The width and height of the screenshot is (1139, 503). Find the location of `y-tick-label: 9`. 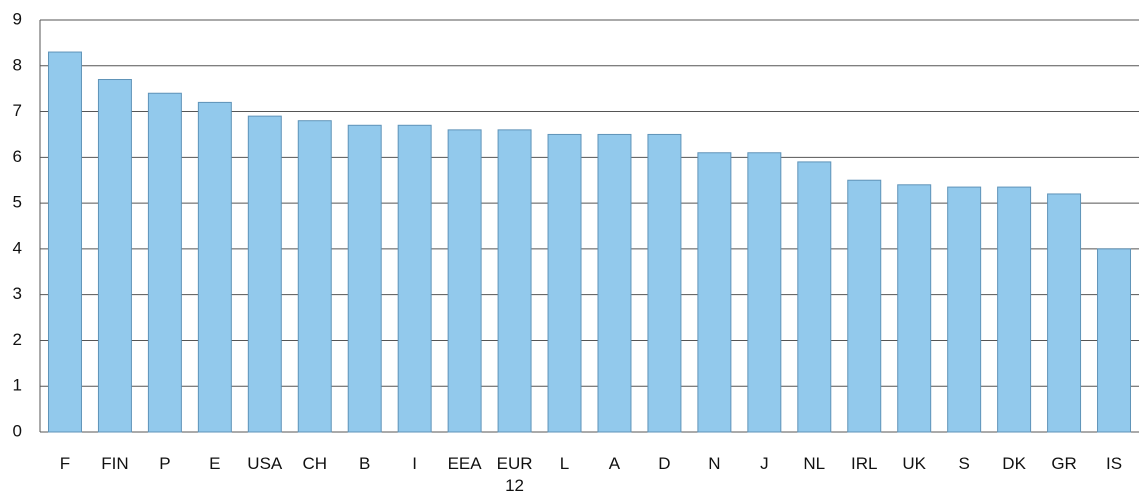

y-tick-label: 9 is located at coordinates (17, 18).